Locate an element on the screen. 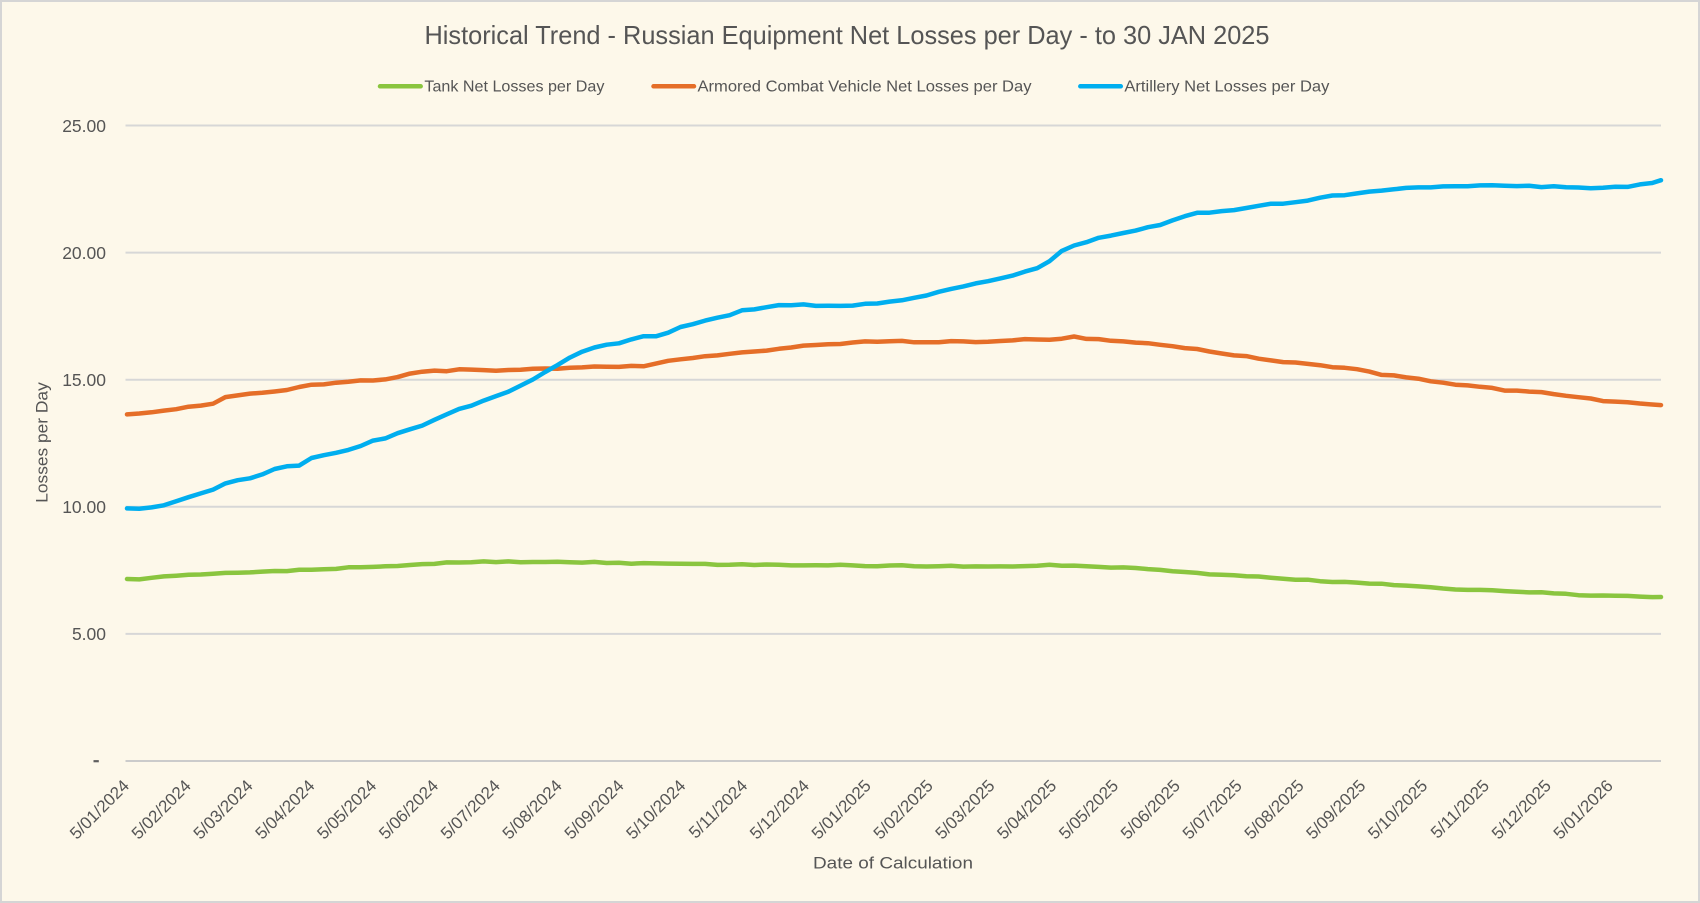 The image size is (1700, 903). svg-text: 20.00 is located at coordinates (84, 253).